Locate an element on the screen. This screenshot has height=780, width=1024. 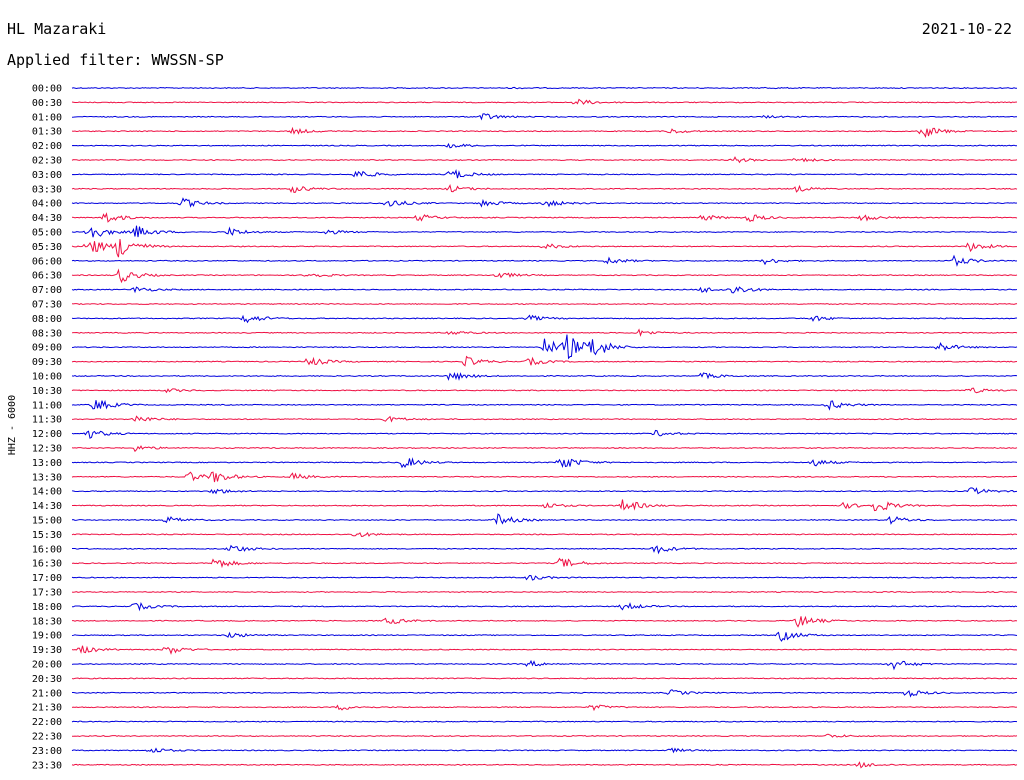
row-label-0930: 09:30 is located at coordinates (47, 362).